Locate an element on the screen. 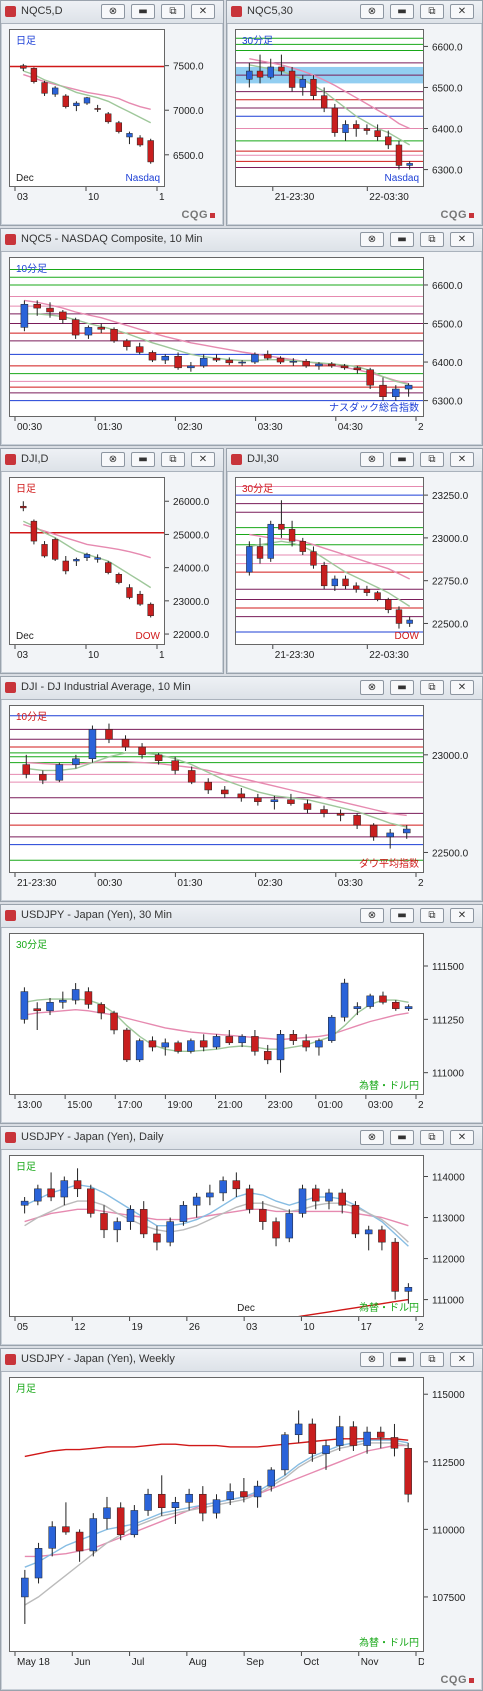  window-titlebar: DJI,30 ⊗ ▬ ⧉ ✕ is located at coordinates (354, 460).